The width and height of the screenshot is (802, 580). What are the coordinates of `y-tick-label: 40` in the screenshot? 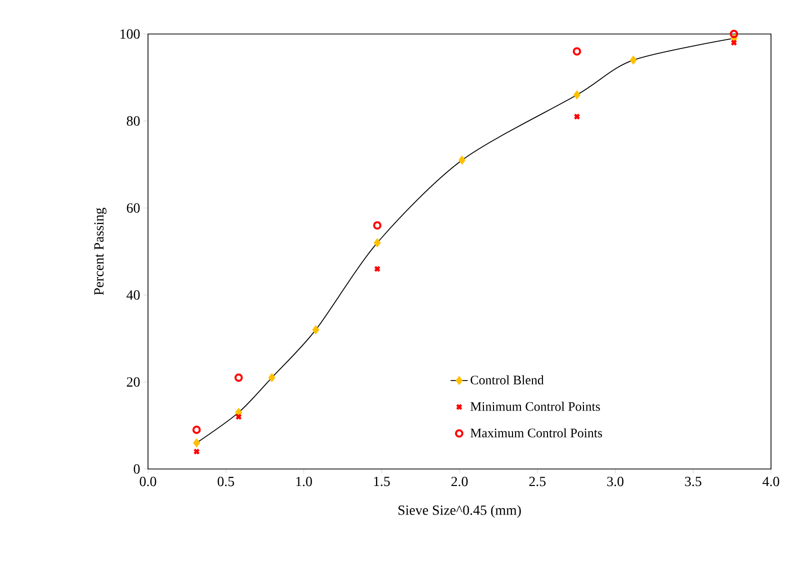 It's located at (133, 295).